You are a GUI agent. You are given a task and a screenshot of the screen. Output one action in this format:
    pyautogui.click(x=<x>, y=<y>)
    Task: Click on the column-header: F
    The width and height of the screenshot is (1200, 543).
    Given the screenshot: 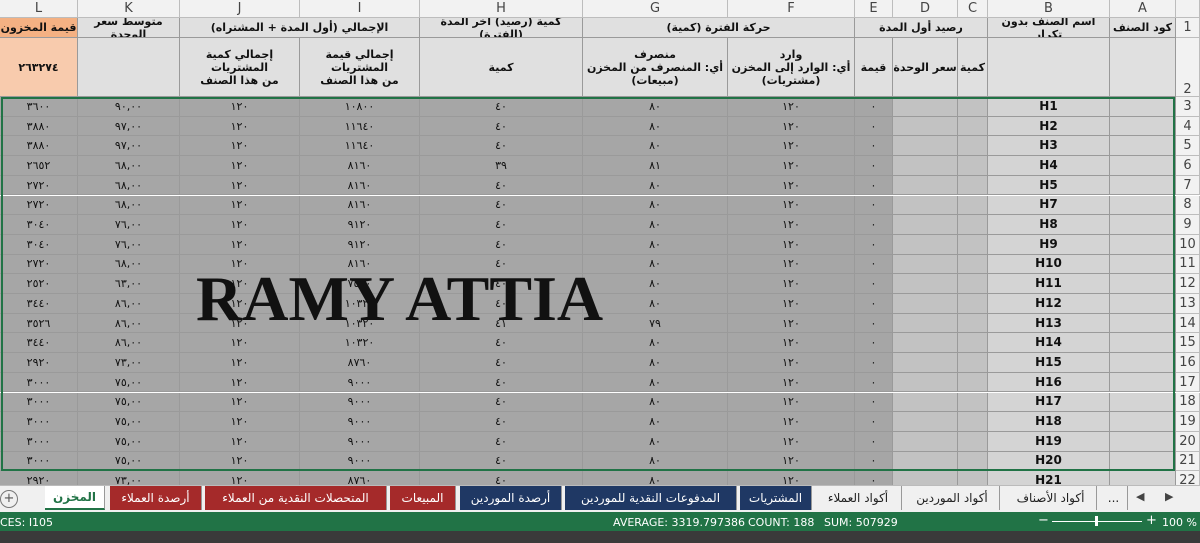 What is the action you would take?
    pyautogui.click(x=791, y=9)
    